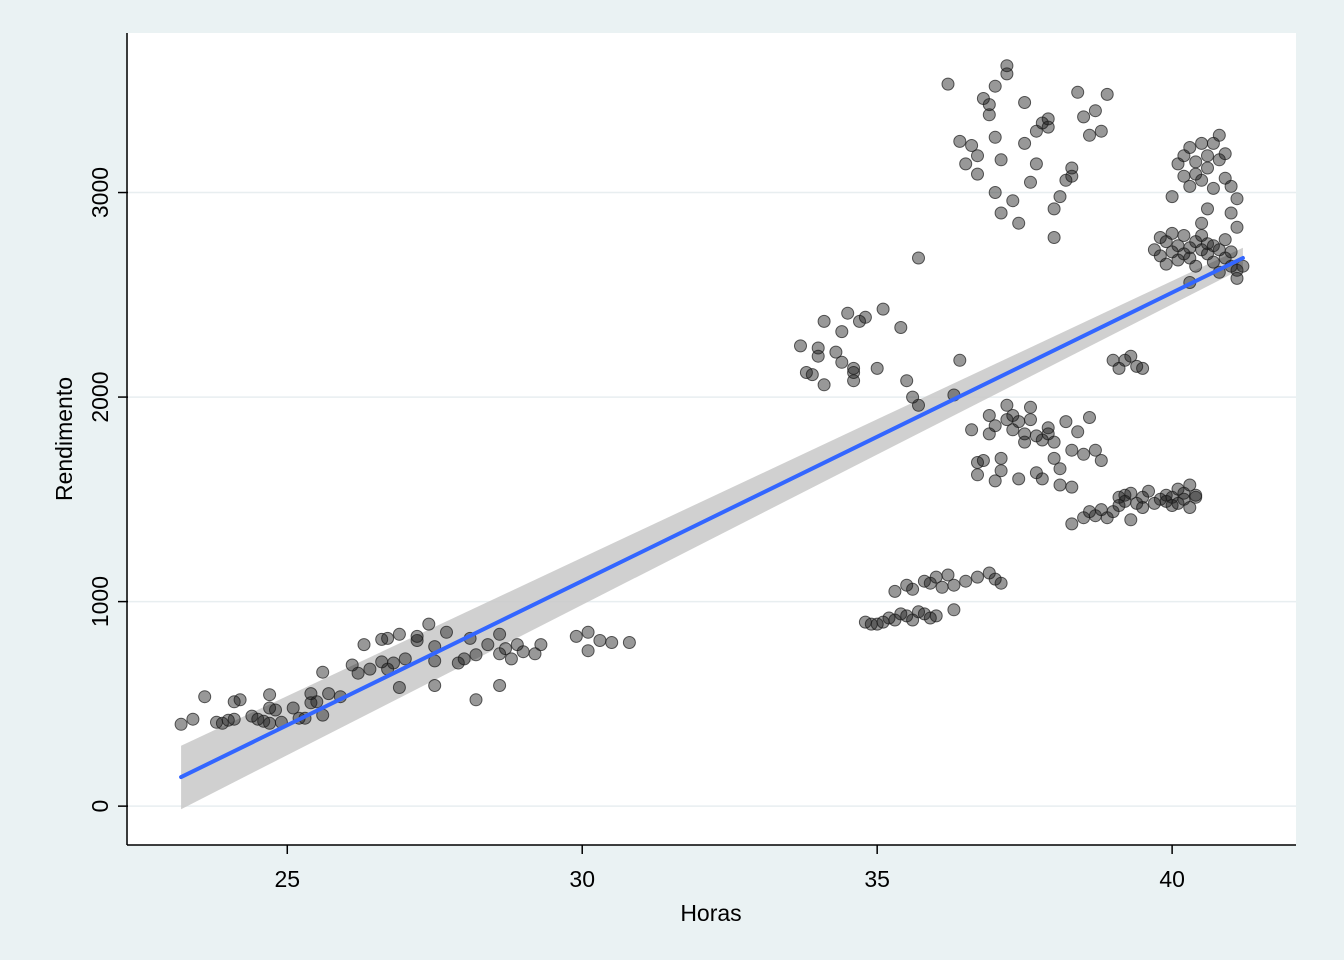  Describe the element at coordinates (729, 868) in the screenshot. I see `x-ticks: 25 30 35 40` at that location.